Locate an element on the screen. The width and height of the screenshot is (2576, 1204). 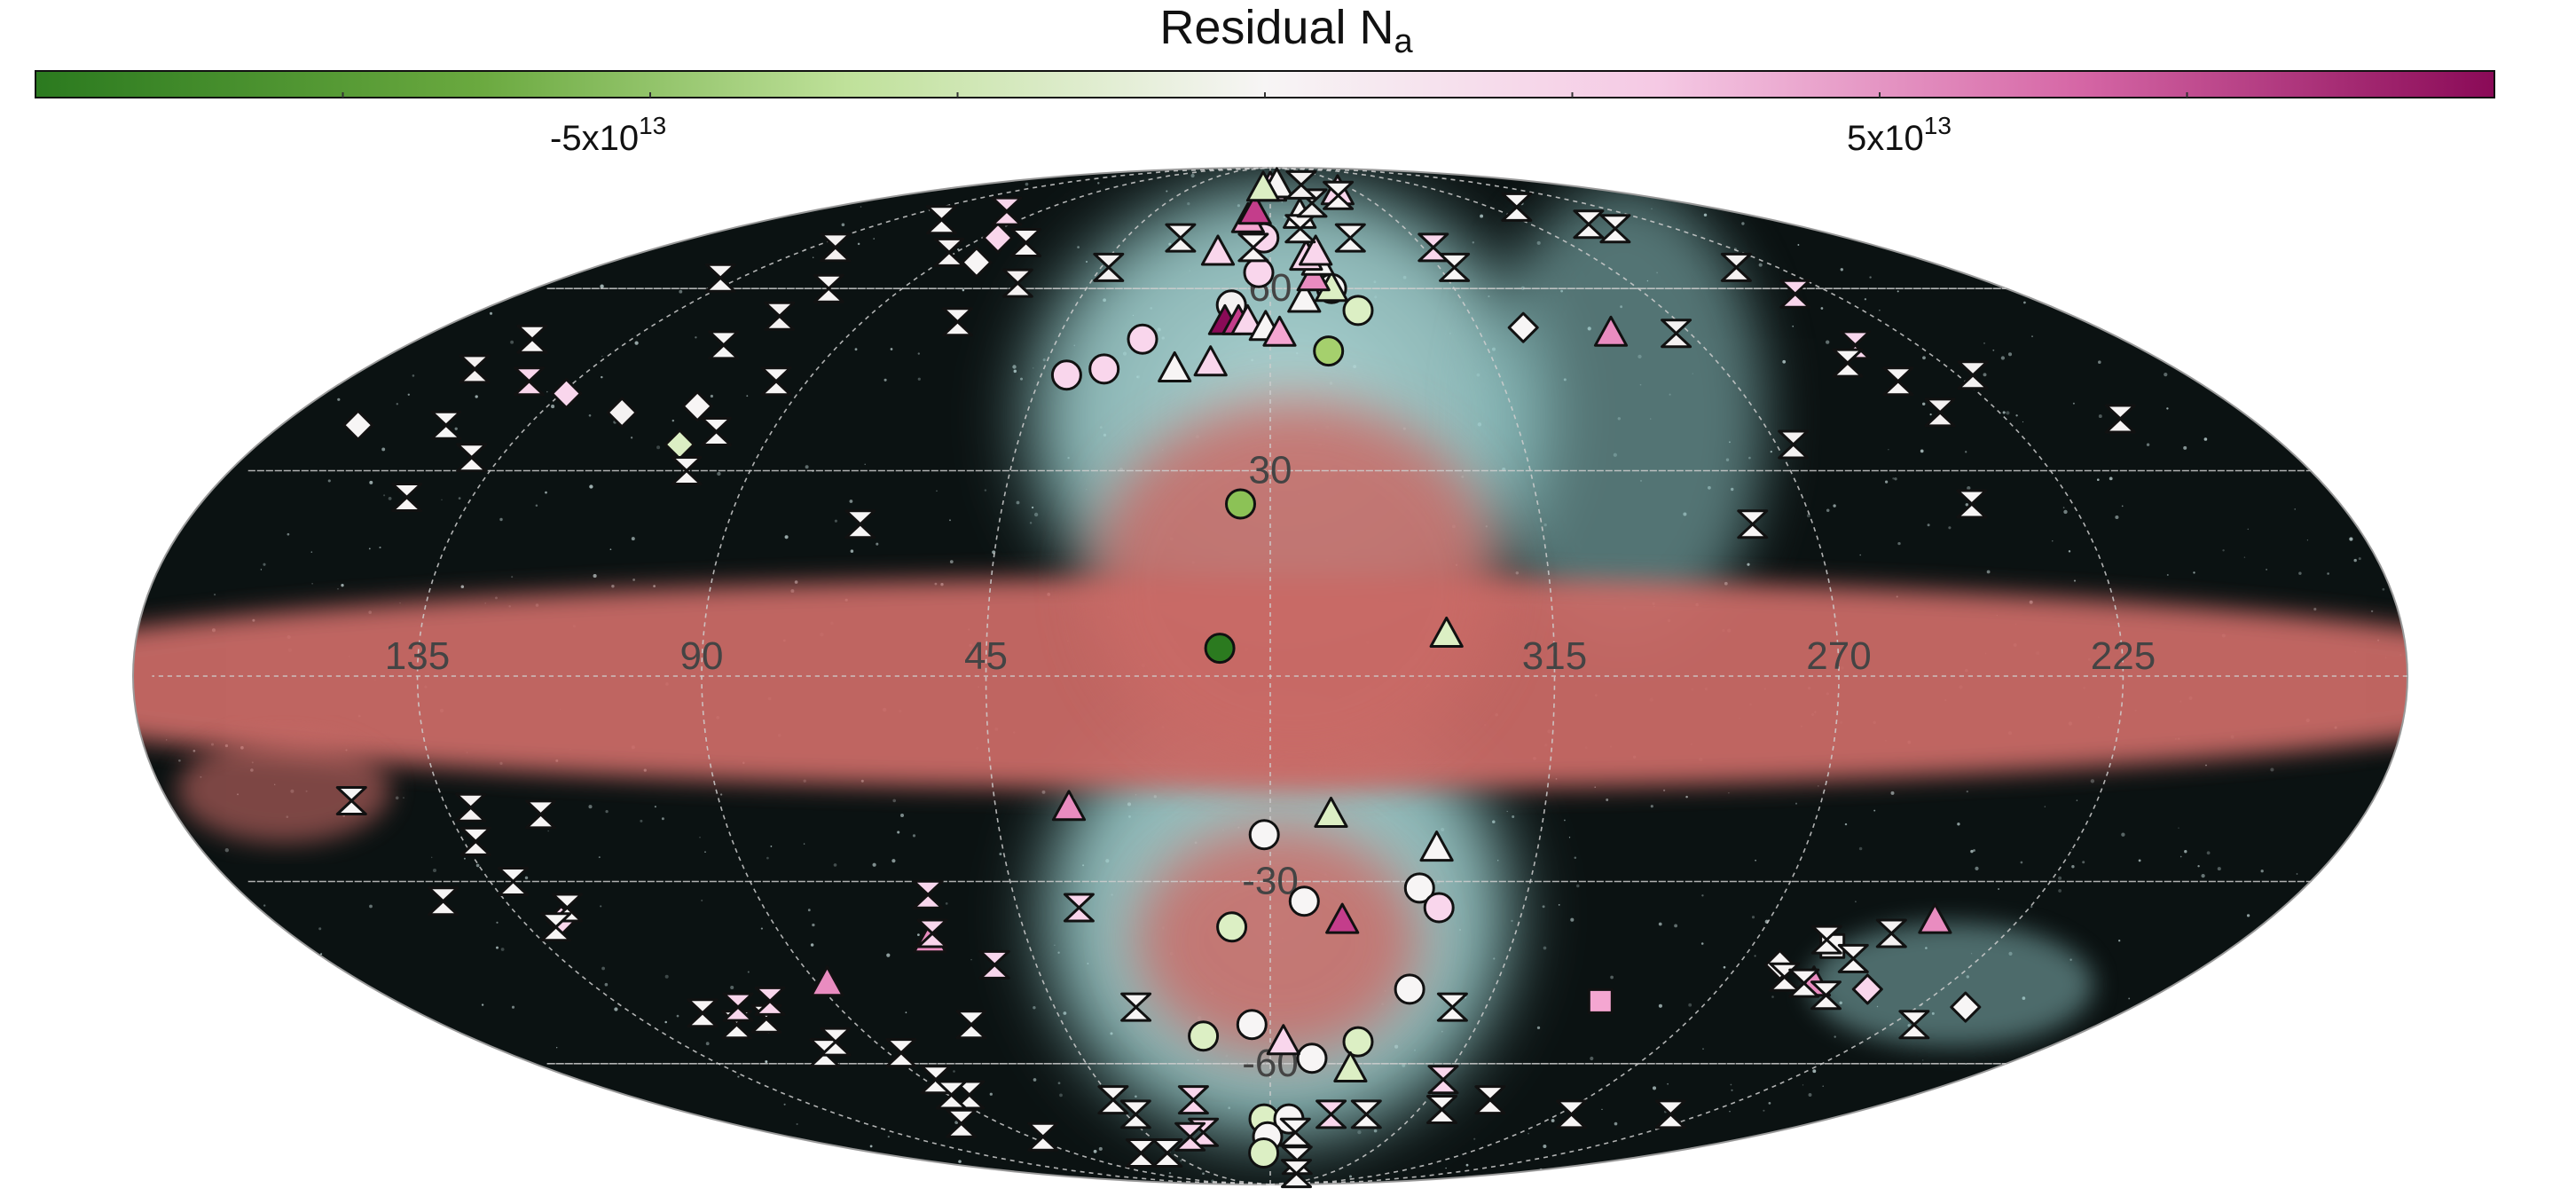
longitude-label: 90 is located at coordinates (702, 656).